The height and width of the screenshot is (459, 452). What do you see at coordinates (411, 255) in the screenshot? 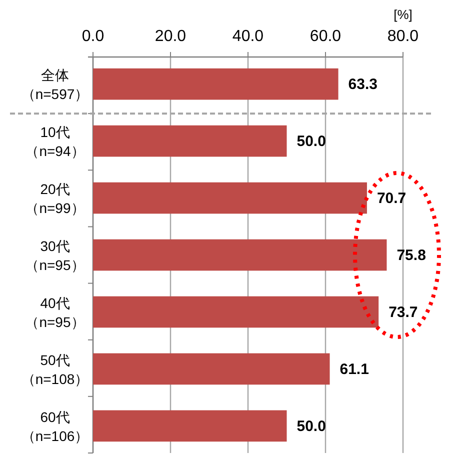
I see `data-label: 75.8` at bounding box center [411, 255].